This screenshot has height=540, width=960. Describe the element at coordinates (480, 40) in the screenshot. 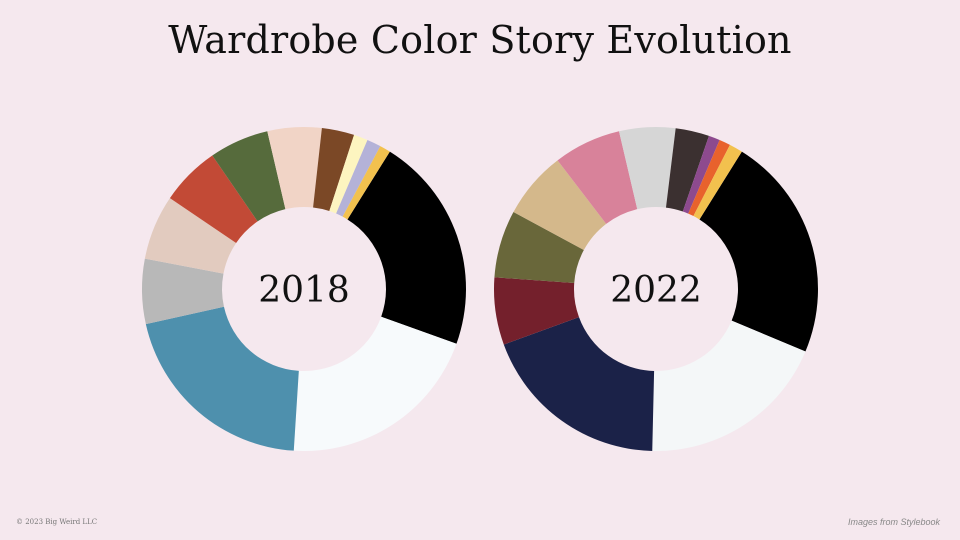

I see `chart-title: Wardrobe Color Story Evolution` at that location.